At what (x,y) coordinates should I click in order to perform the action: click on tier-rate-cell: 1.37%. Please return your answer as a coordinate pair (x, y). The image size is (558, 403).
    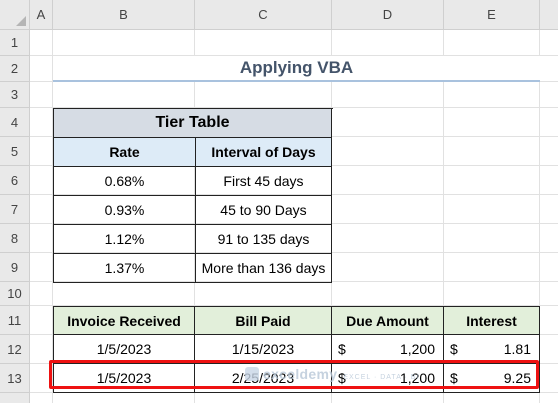
    Looking at the image, I should click on (125, 268).